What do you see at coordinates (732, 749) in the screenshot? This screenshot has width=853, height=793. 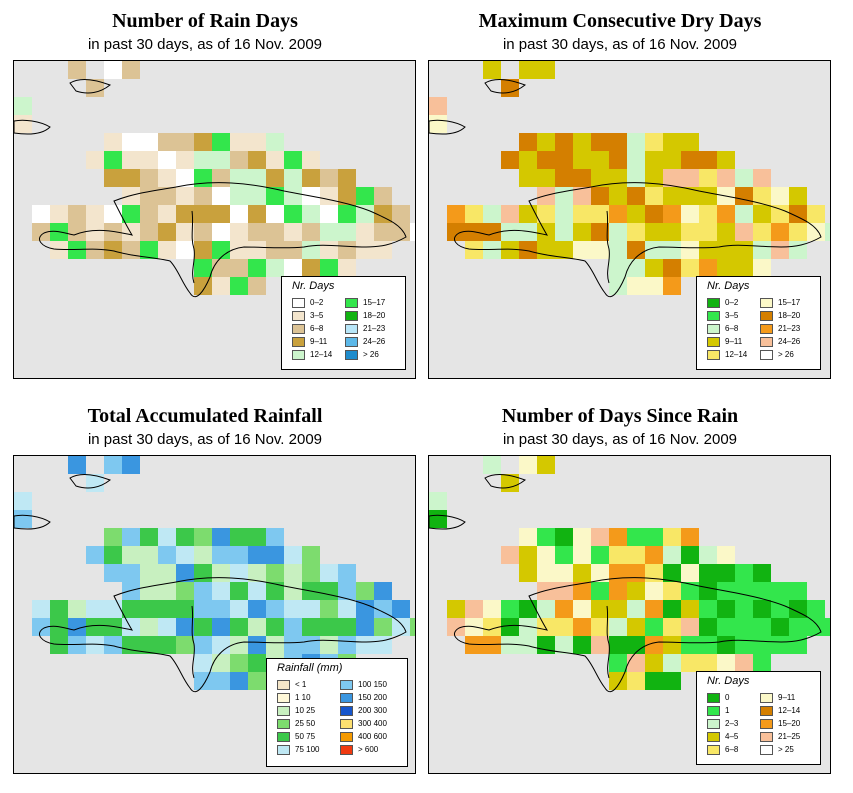 I see `legend-label: 6–8` at bounding box center [732, 749].